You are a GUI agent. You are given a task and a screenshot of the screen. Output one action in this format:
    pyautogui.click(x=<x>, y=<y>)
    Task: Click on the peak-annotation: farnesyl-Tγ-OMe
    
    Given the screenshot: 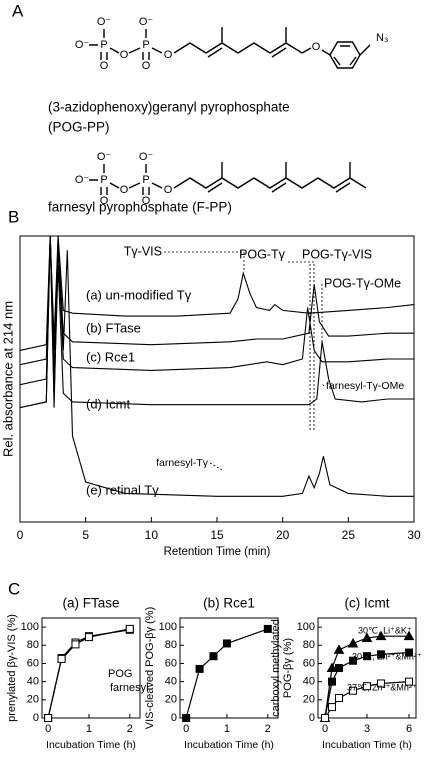 What is the action you would take?
    pyautogui.click(x=365, y=386)
    